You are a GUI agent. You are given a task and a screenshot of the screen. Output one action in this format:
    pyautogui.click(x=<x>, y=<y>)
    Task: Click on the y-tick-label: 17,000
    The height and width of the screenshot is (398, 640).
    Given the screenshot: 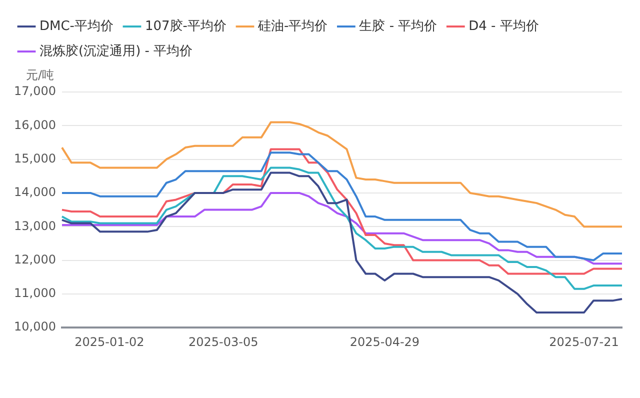 What is the action you would take?
    pyautogui.click(x=35, y=91)
    